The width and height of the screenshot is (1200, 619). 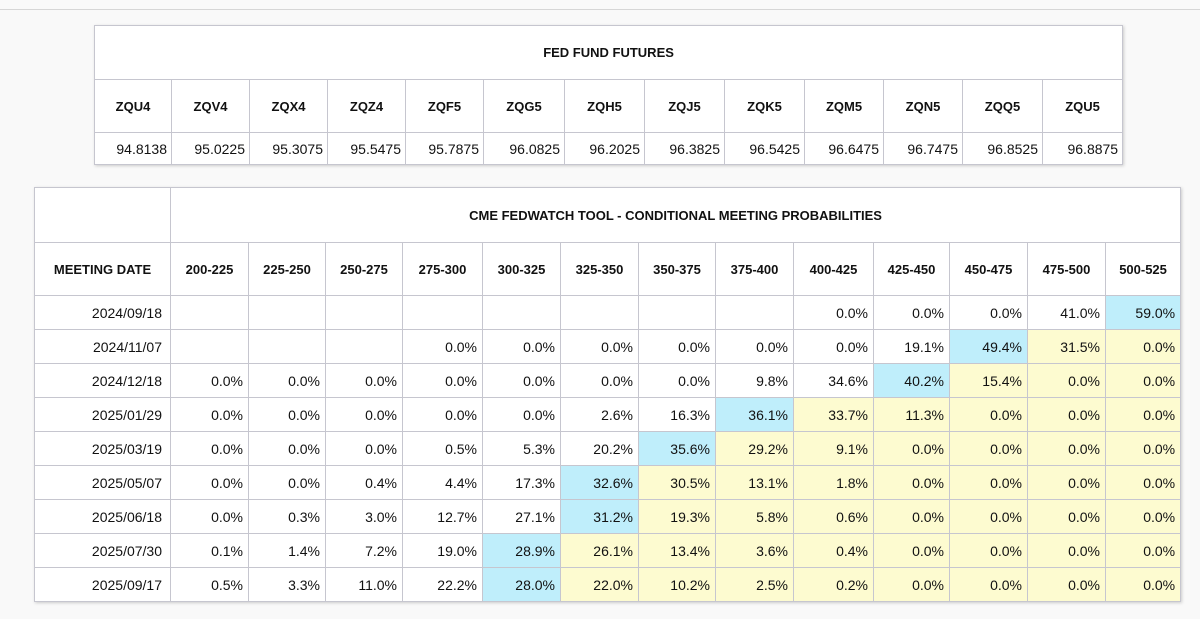 I want to click on meeting-date-cell: 2025/01/29, so click(x=102, y=414).